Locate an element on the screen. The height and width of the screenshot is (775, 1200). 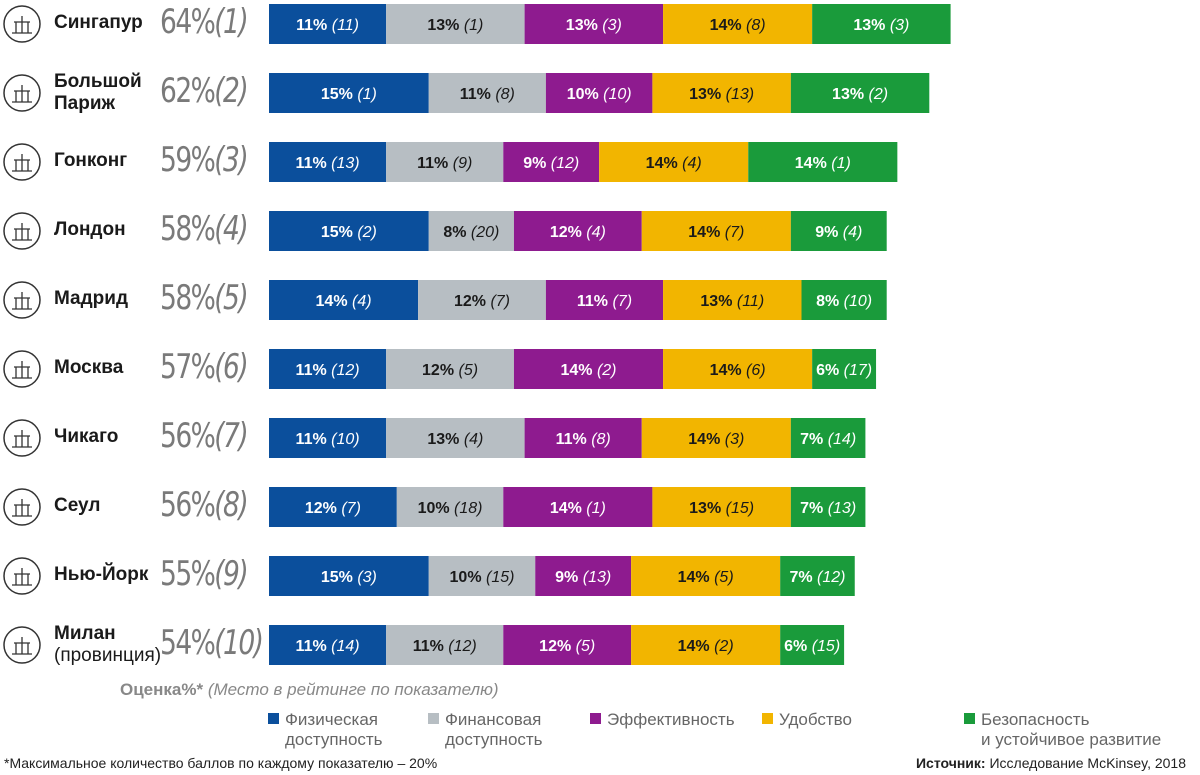
city-label: Милан (провинция) is located at coordinates (108, 644).